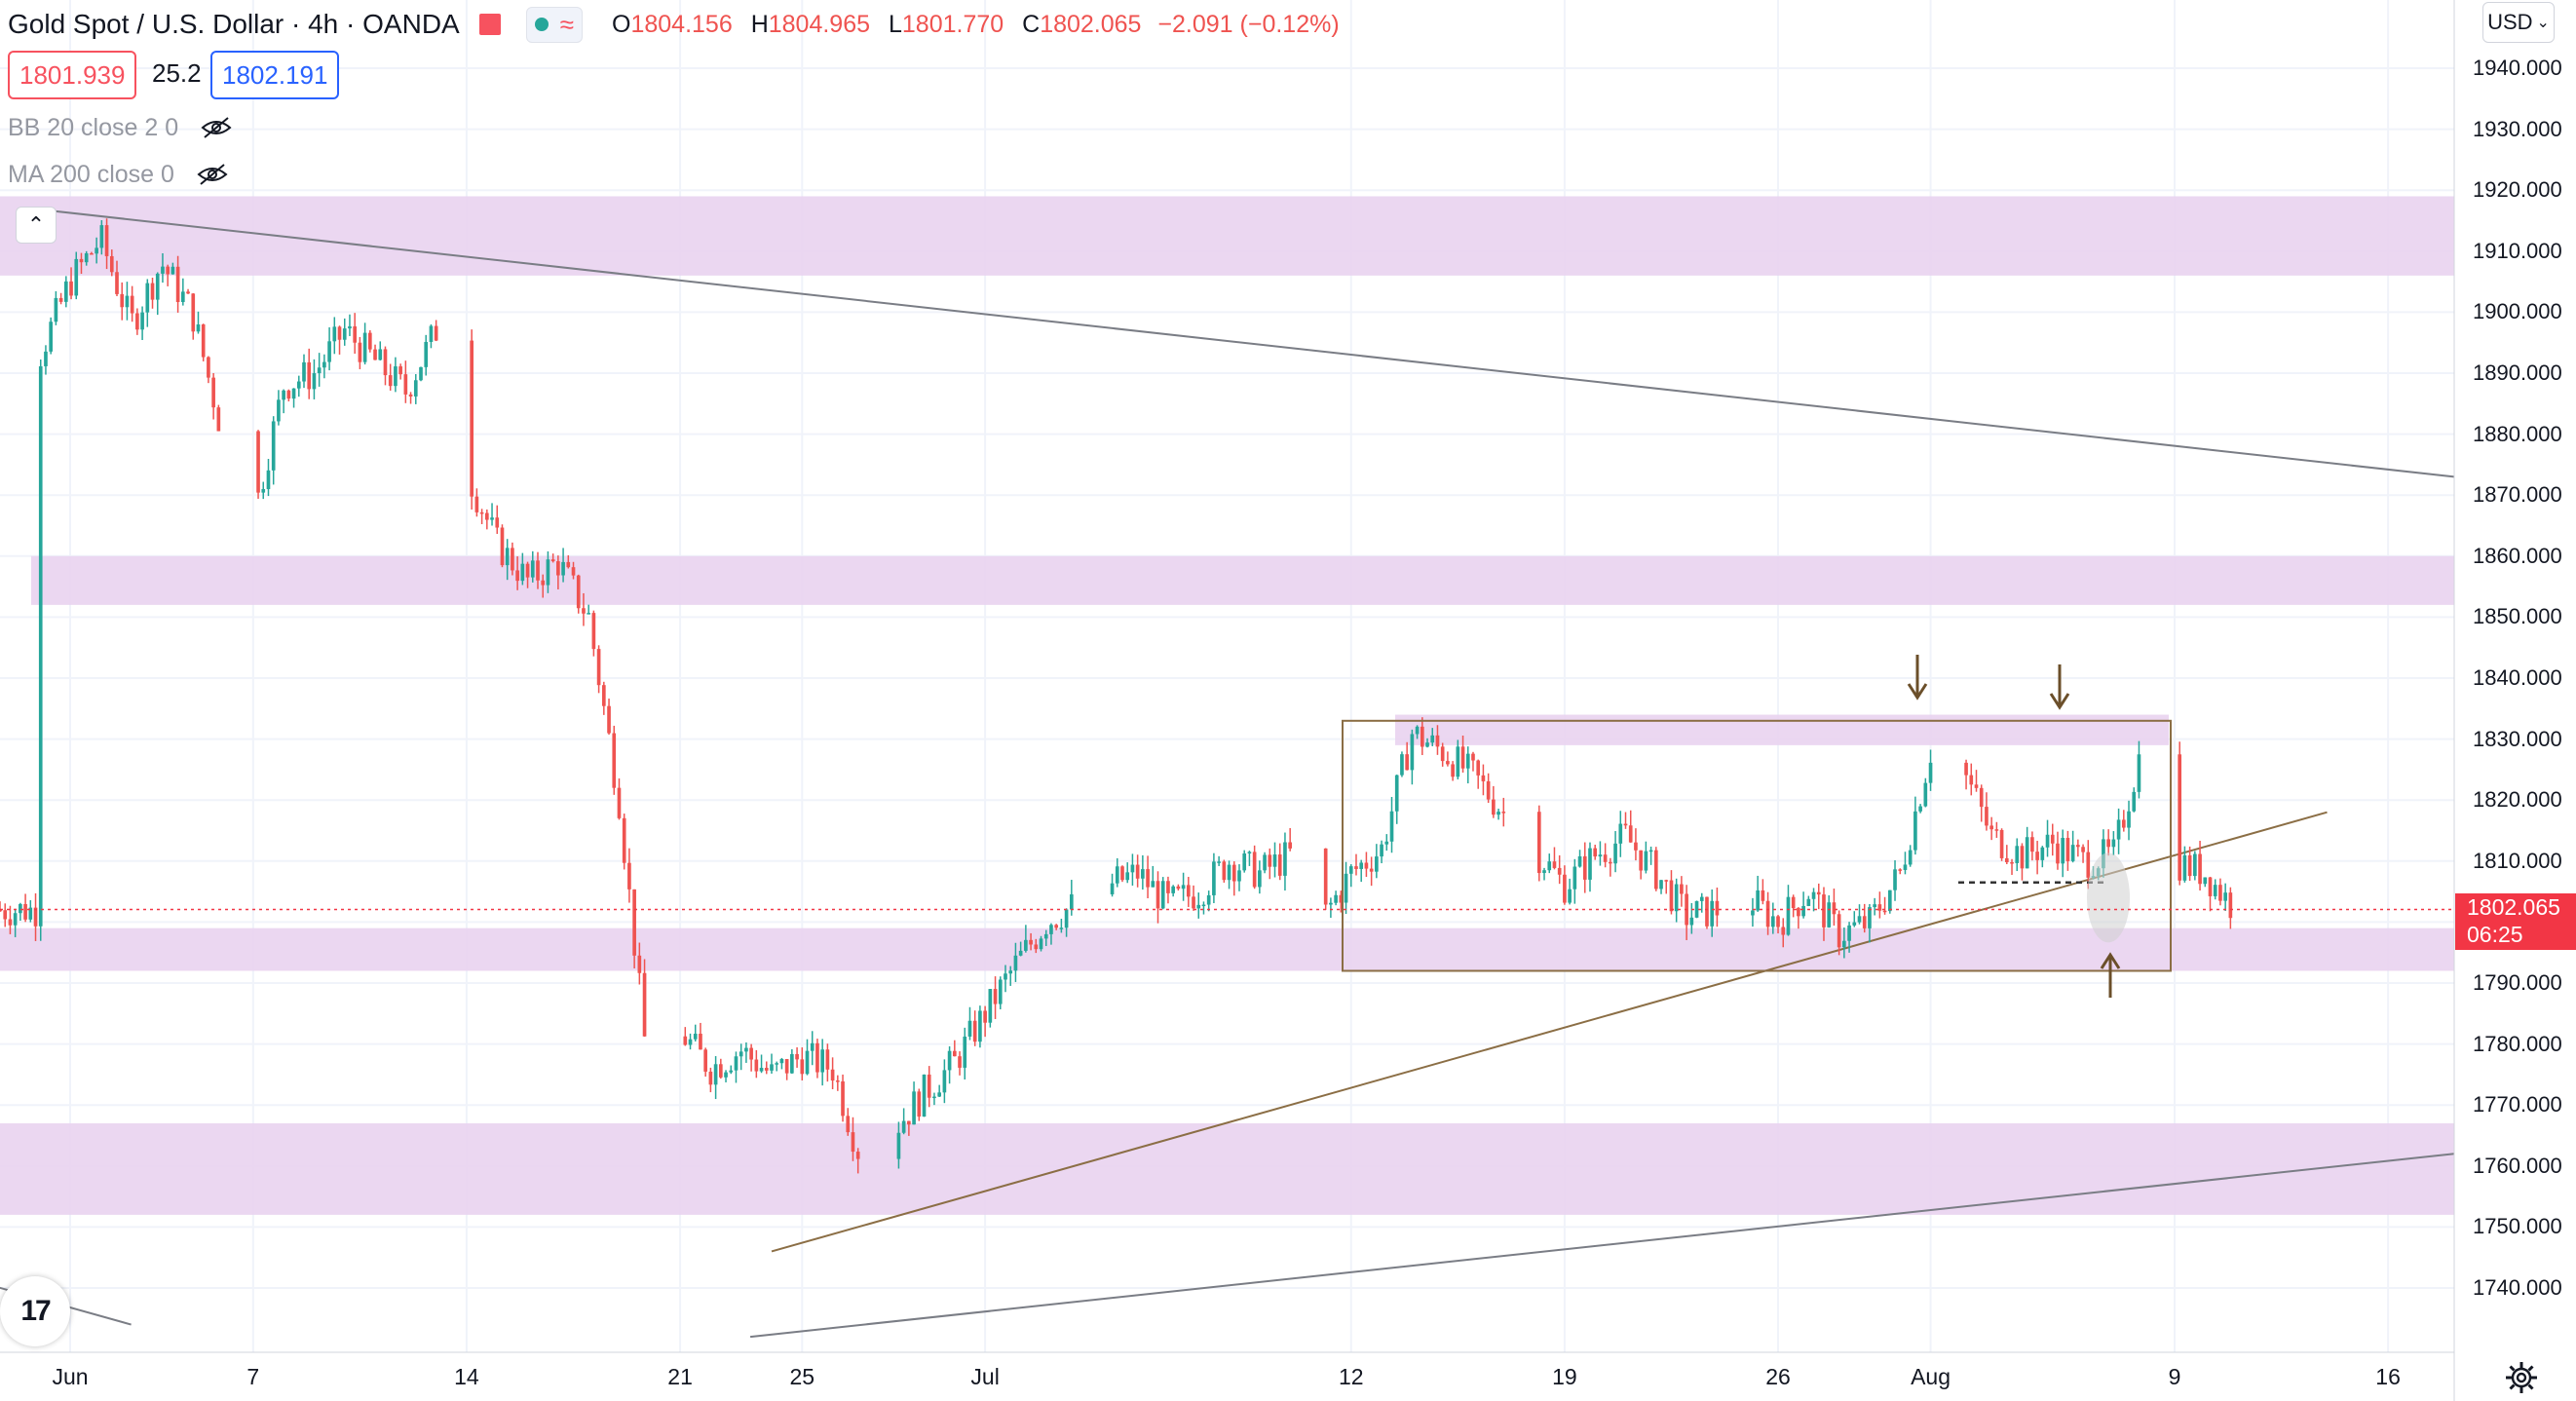 This screenshot has width=2576, height=1401. Describe the element at coordinates (120, 127) in the screenshot. I see `indicator-bb: BB 20 close 2 0` at that location.